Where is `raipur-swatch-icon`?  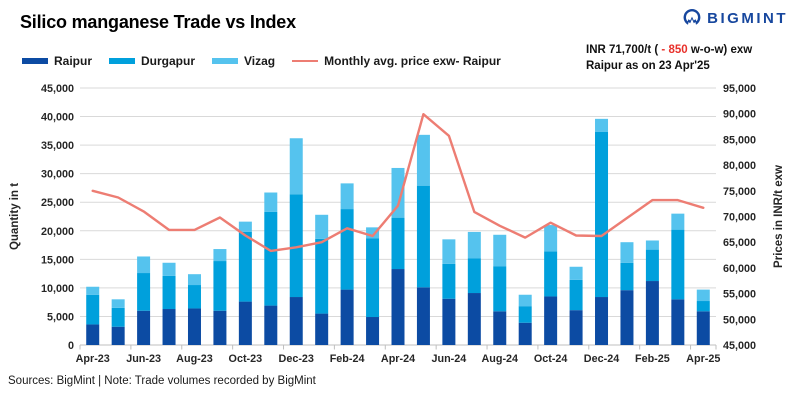
raipur-swatch-icon is located at coordinates (35, 61).